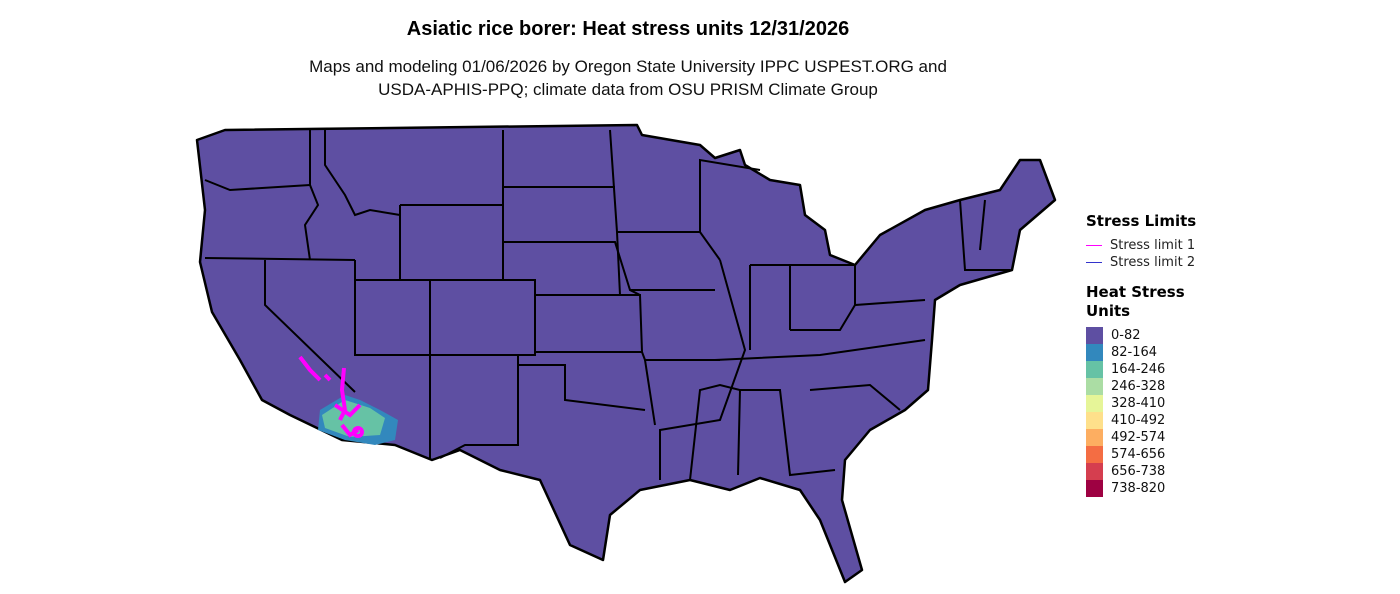 The image size is (1400, 594). I want to click on stress-limit-1-label: Stress limit 1, so click(1153, 245).